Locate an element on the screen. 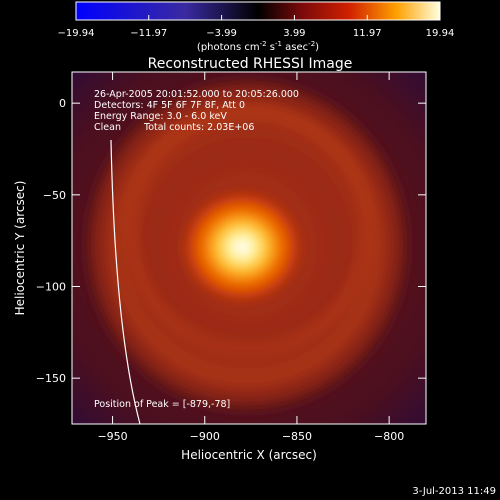 This screenshot has width=500, height=500. colorbar-tick-label: 3.99 is located at coordinates (294, 33).